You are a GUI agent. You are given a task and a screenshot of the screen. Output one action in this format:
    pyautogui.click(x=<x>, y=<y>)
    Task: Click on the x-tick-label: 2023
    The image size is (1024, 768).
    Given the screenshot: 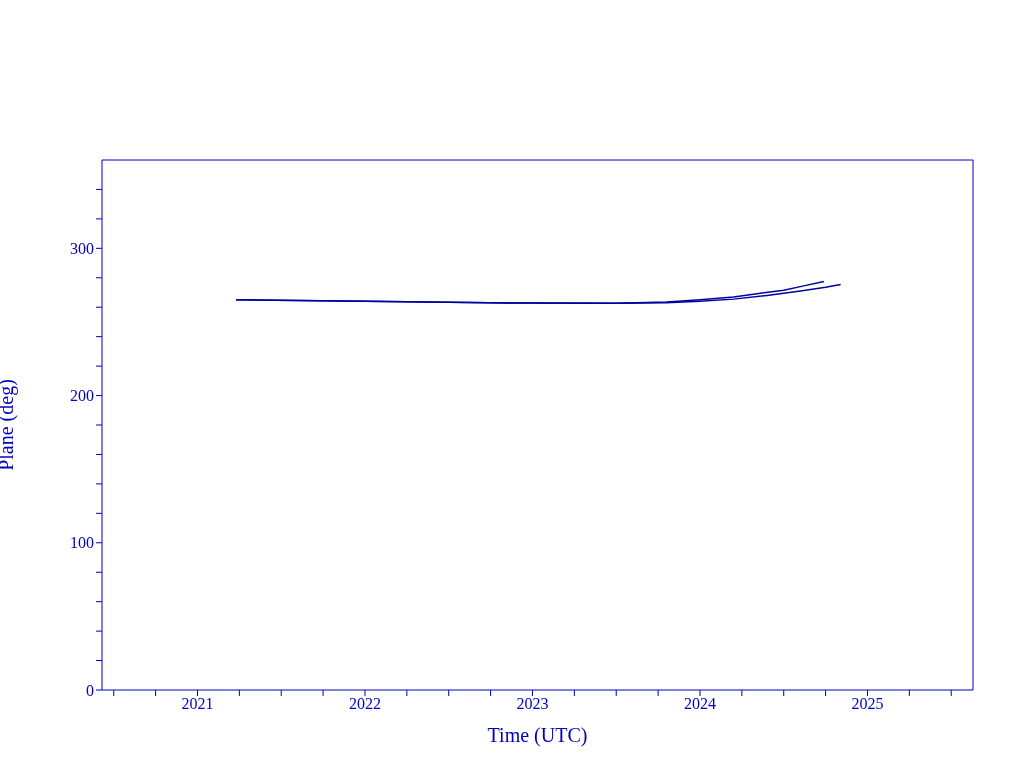 What is the action you would take?
    pyautogui.click(x=532, y=704)
    